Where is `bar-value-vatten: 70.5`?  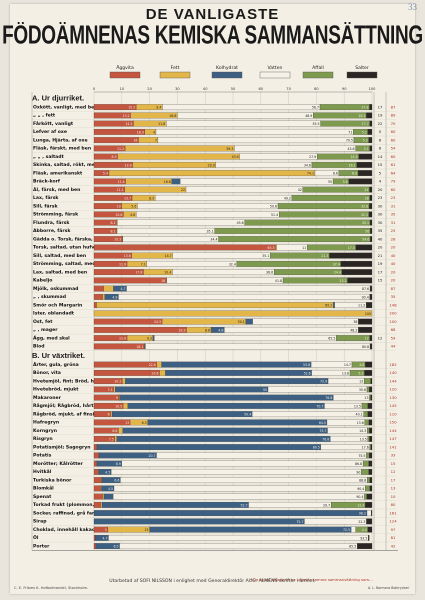
bar-value-vatten: 70.5 is located at coordinates (349, 141).